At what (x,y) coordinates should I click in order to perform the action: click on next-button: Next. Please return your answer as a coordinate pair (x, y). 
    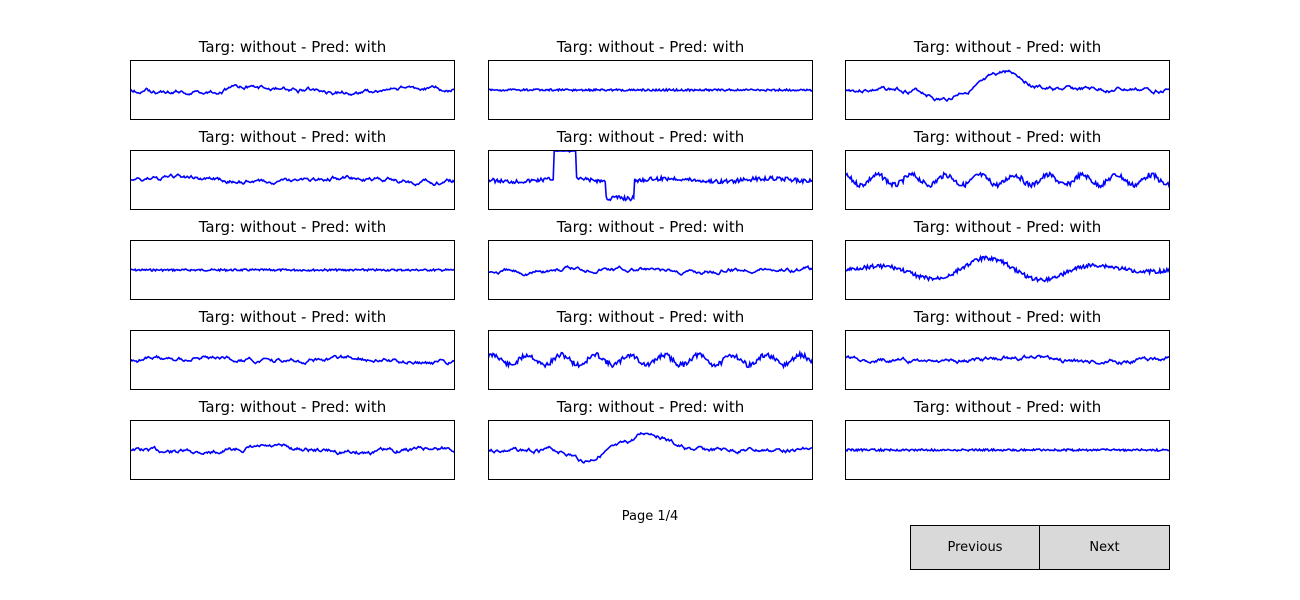
    Looking at the image, I should click on (1105, 547).